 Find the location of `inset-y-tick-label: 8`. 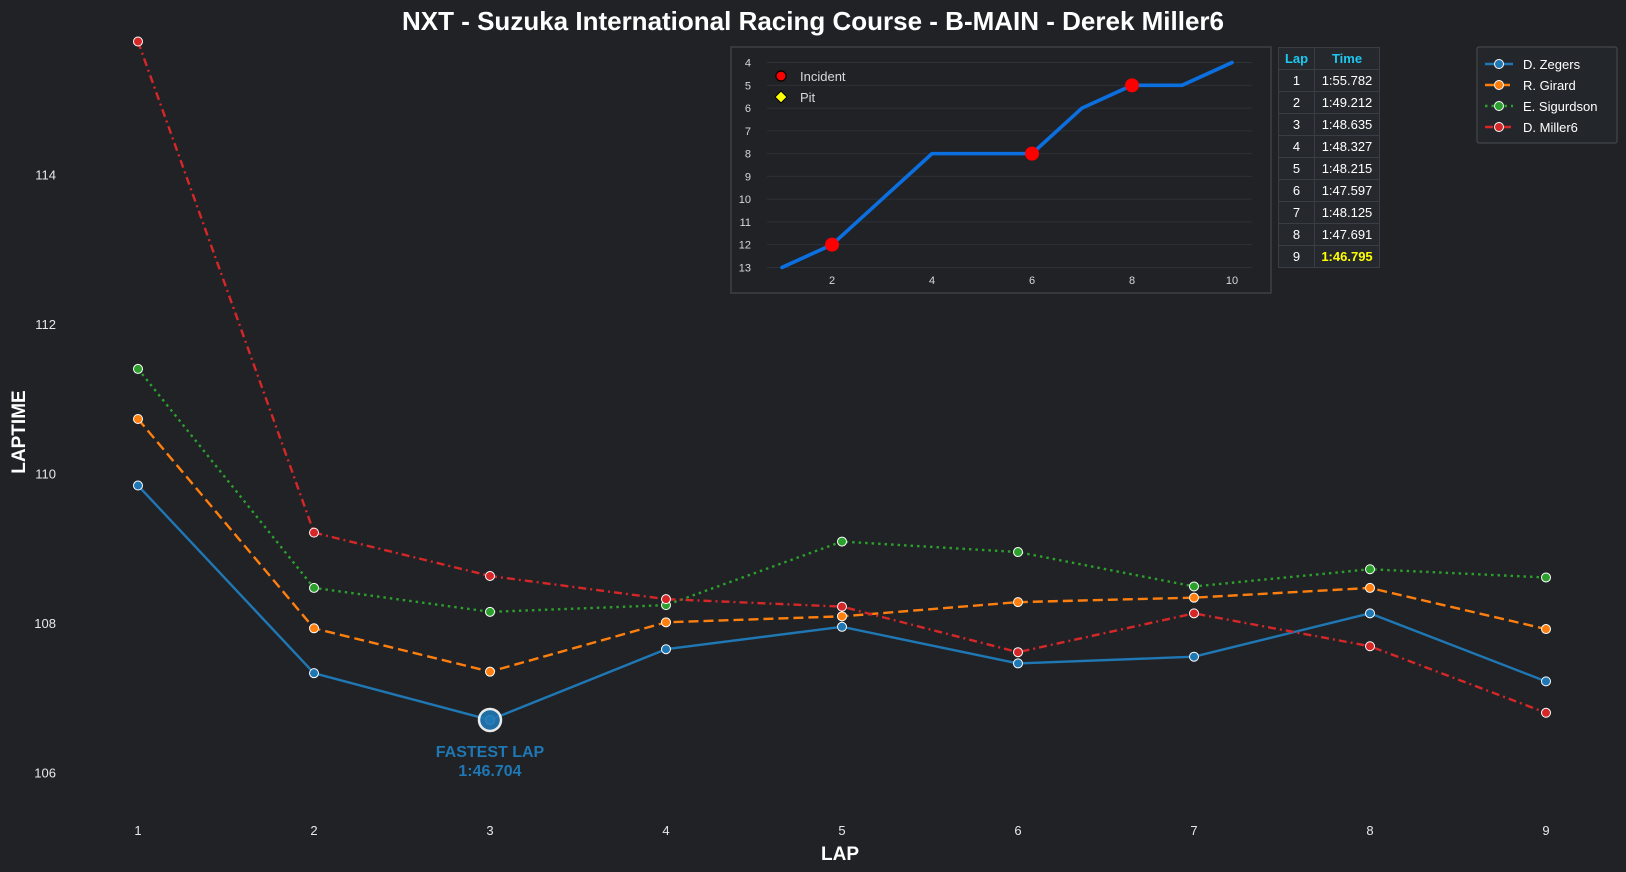

inset-y-tick-label: 8 is located at coordinates (748, 155).